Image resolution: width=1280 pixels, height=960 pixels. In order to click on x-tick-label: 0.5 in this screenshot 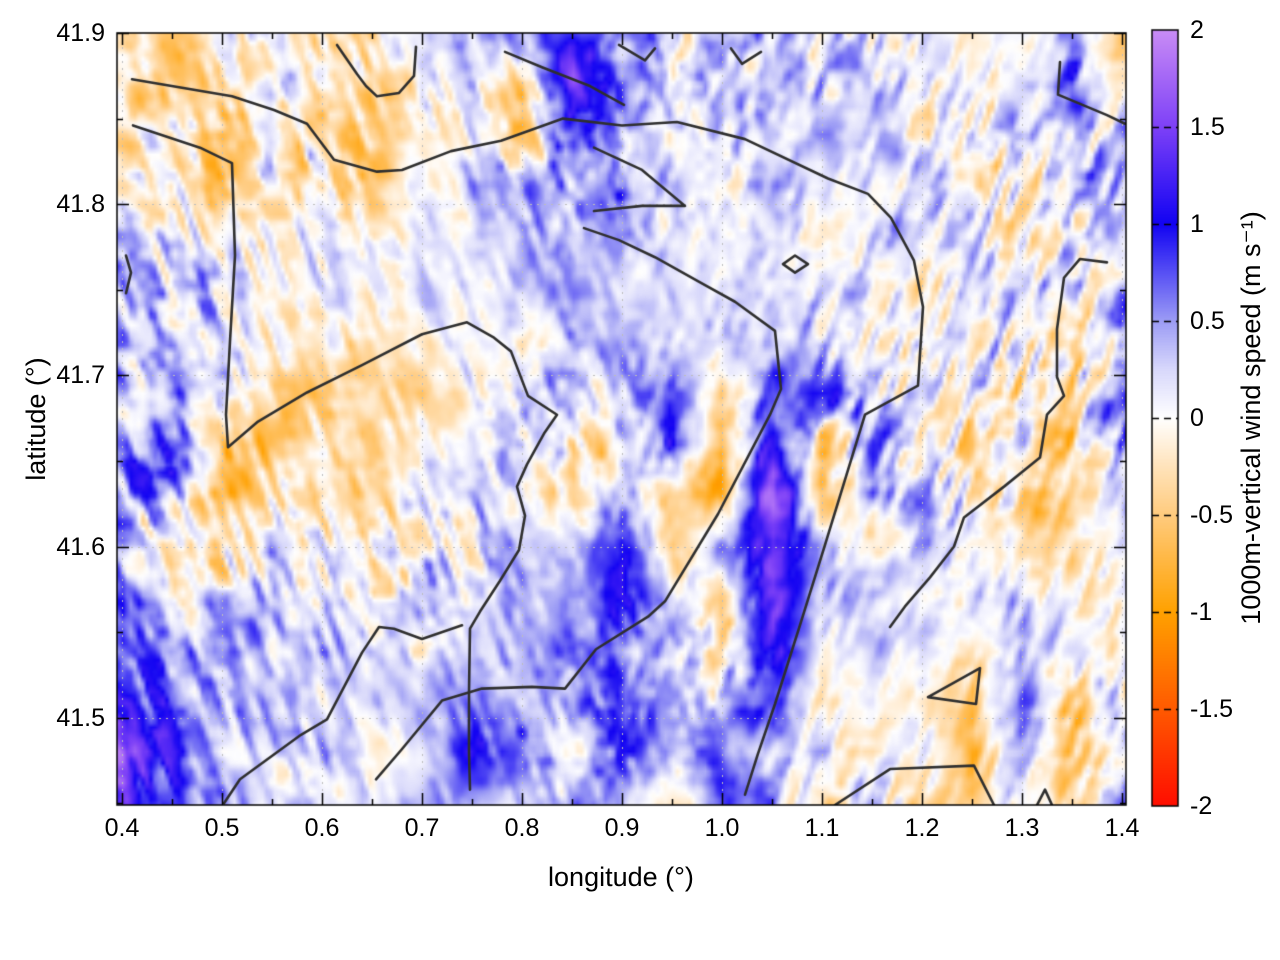, I will do `click(222, 828)`.